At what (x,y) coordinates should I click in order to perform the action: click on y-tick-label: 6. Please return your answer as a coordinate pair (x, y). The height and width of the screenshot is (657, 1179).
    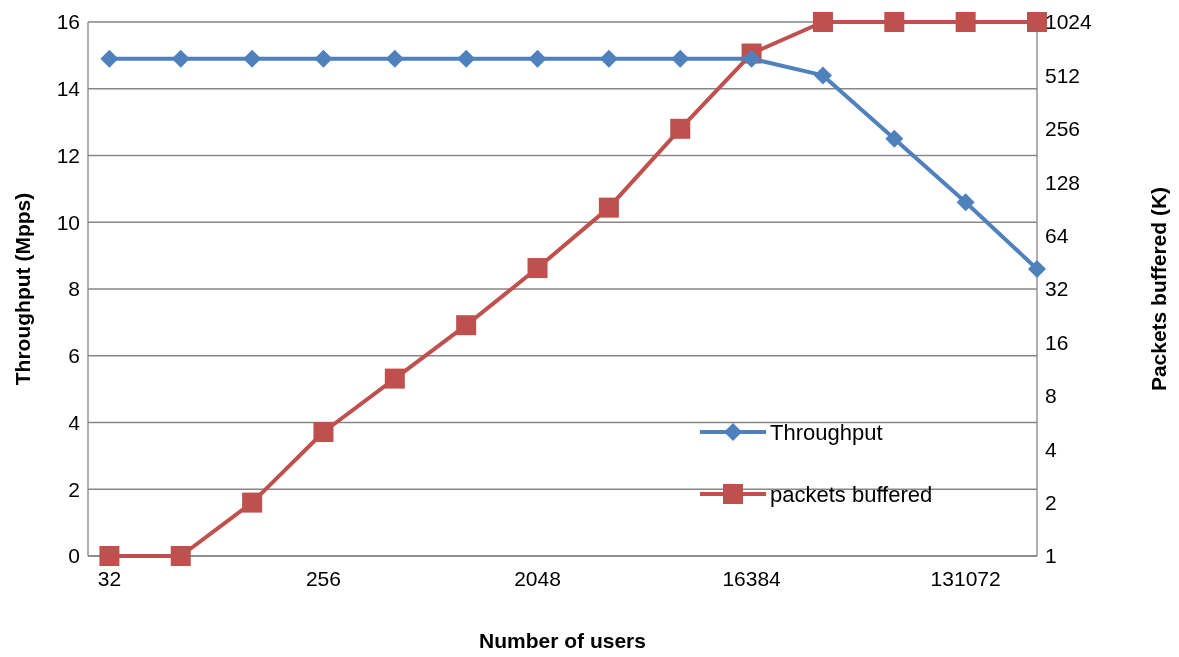
    Looking at the image, I should click on (74, 356).